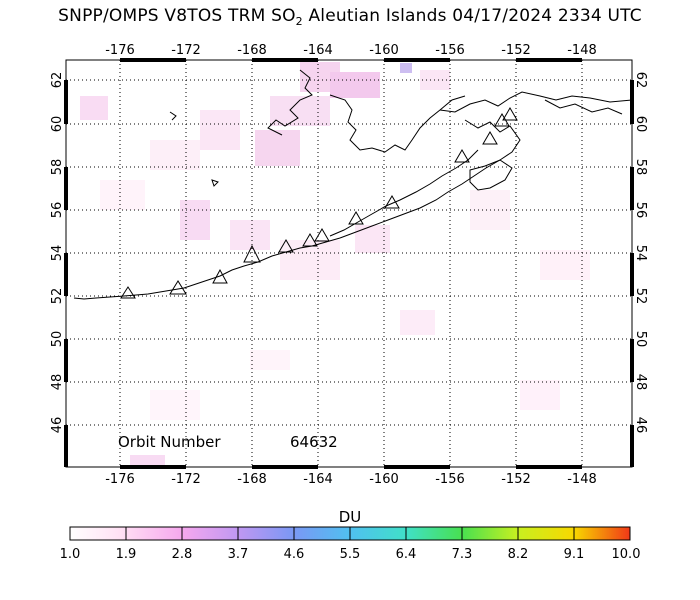 This screenshot has height=600, width=700. I want to click on title-prefix: SNPP/OMPS V8TOS TRM SO, so click(177, 16).